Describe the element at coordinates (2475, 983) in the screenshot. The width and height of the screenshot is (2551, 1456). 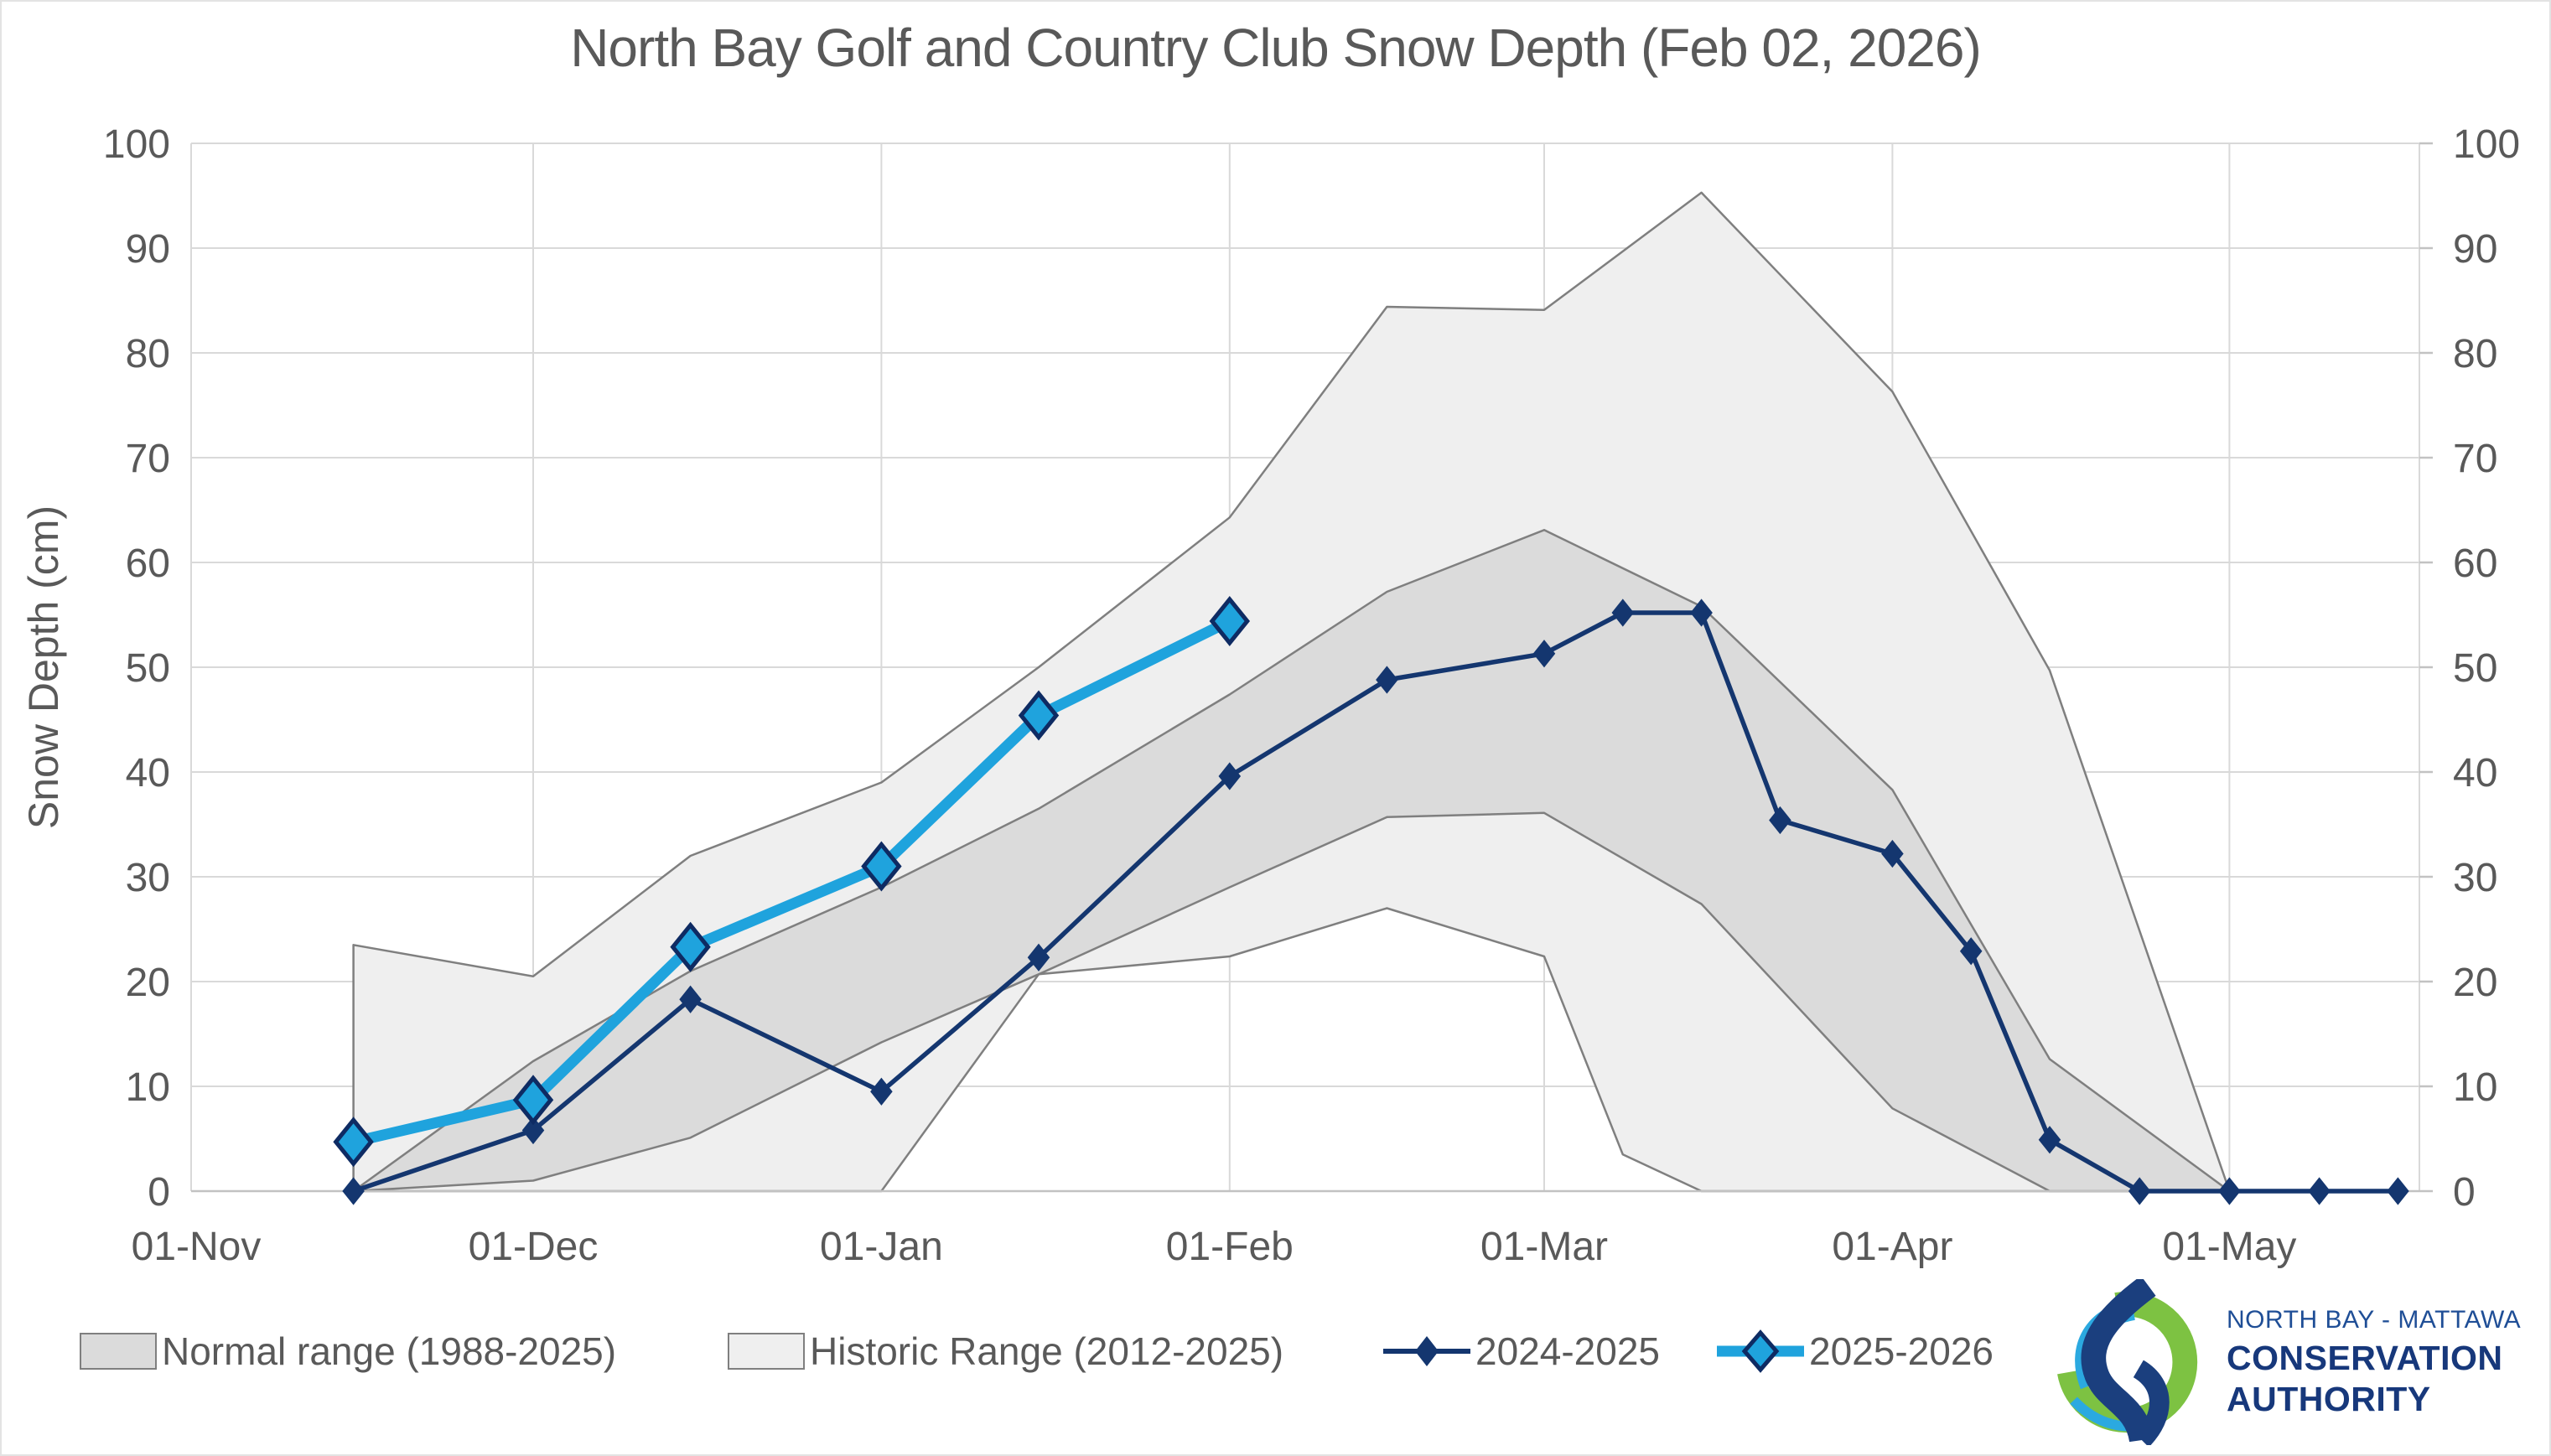
I see `y-tick-right: 20` at that location.